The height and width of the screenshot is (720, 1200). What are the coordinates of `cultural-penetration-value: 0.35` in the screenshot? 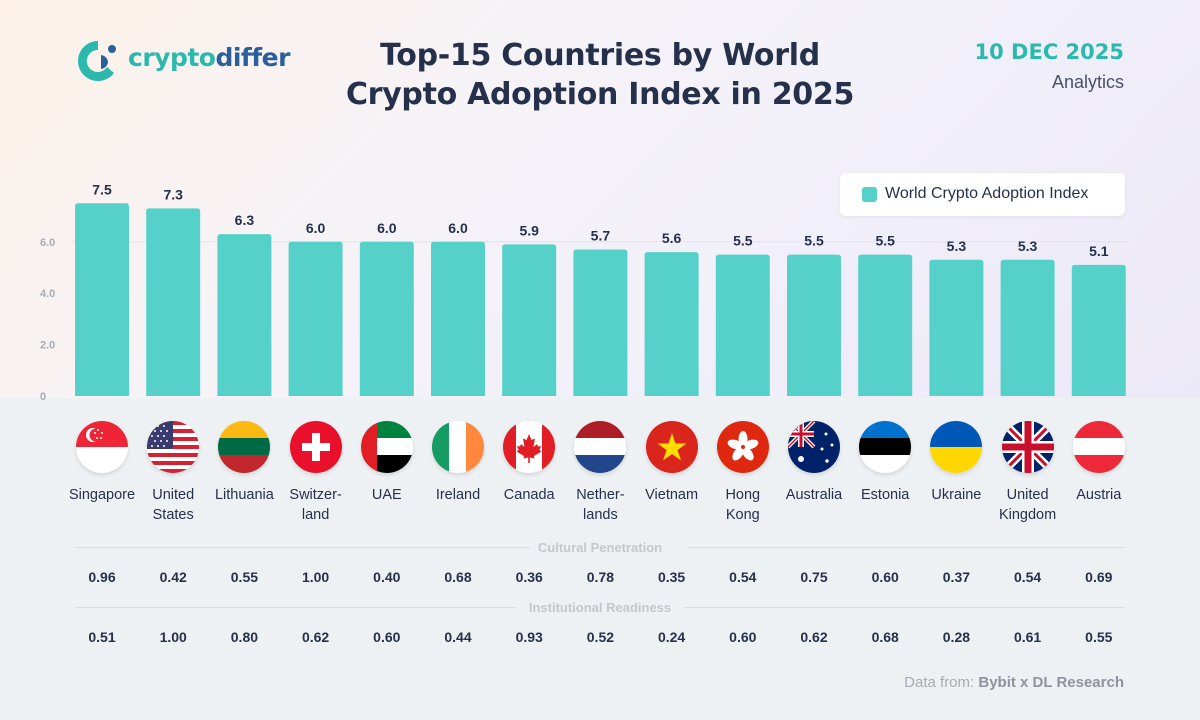 It's located at (671, 577).